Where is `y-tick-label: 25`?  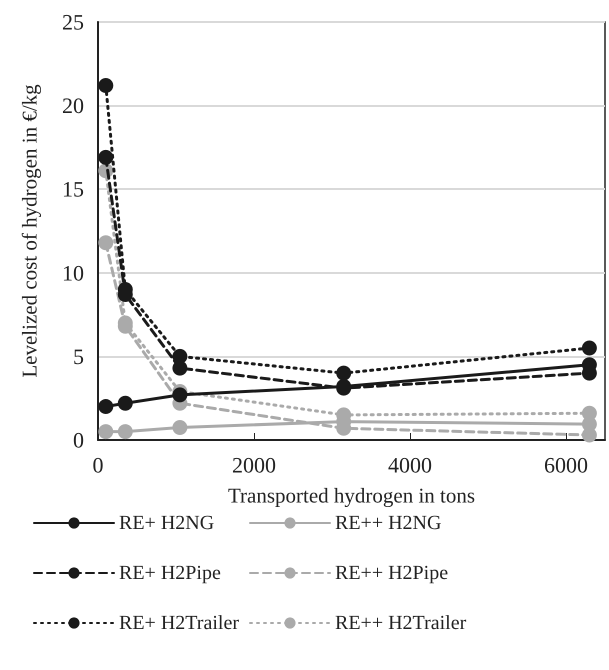
y-tick-label: 25 is located at coordinates (73, 22).